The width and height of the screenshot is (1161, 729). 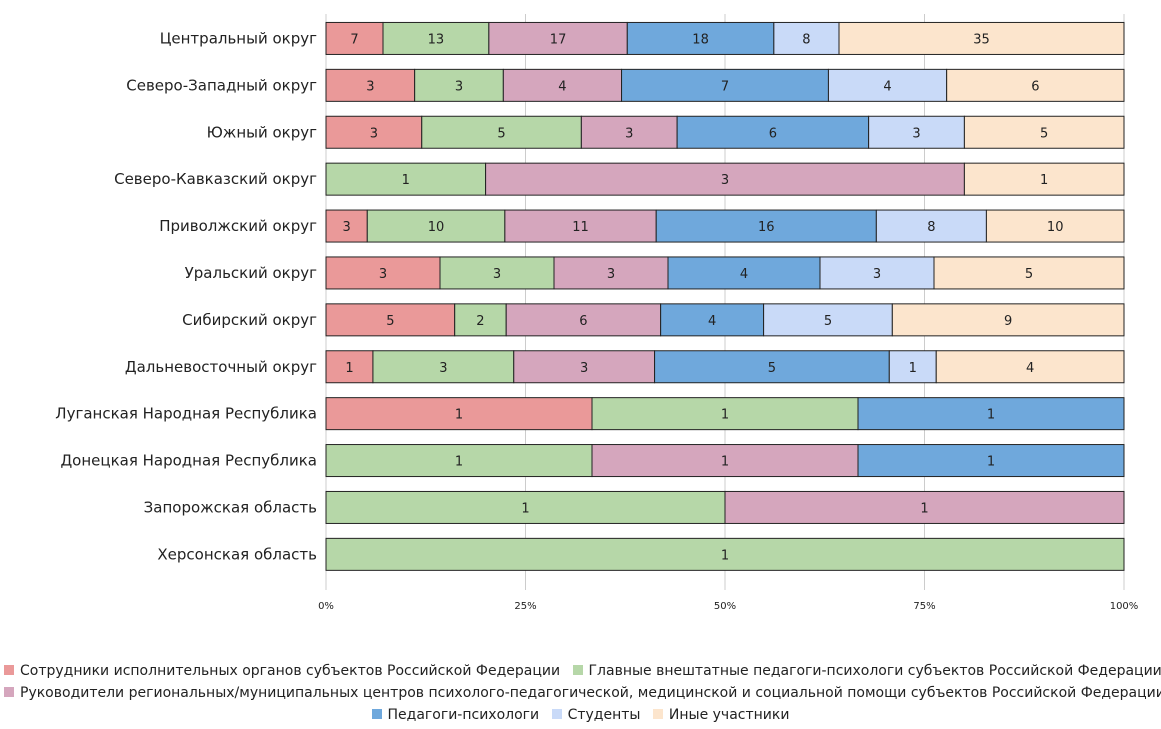 I want to click on legend-item-psychologists: Педагоги-психологи, so click(x=455, y=715).